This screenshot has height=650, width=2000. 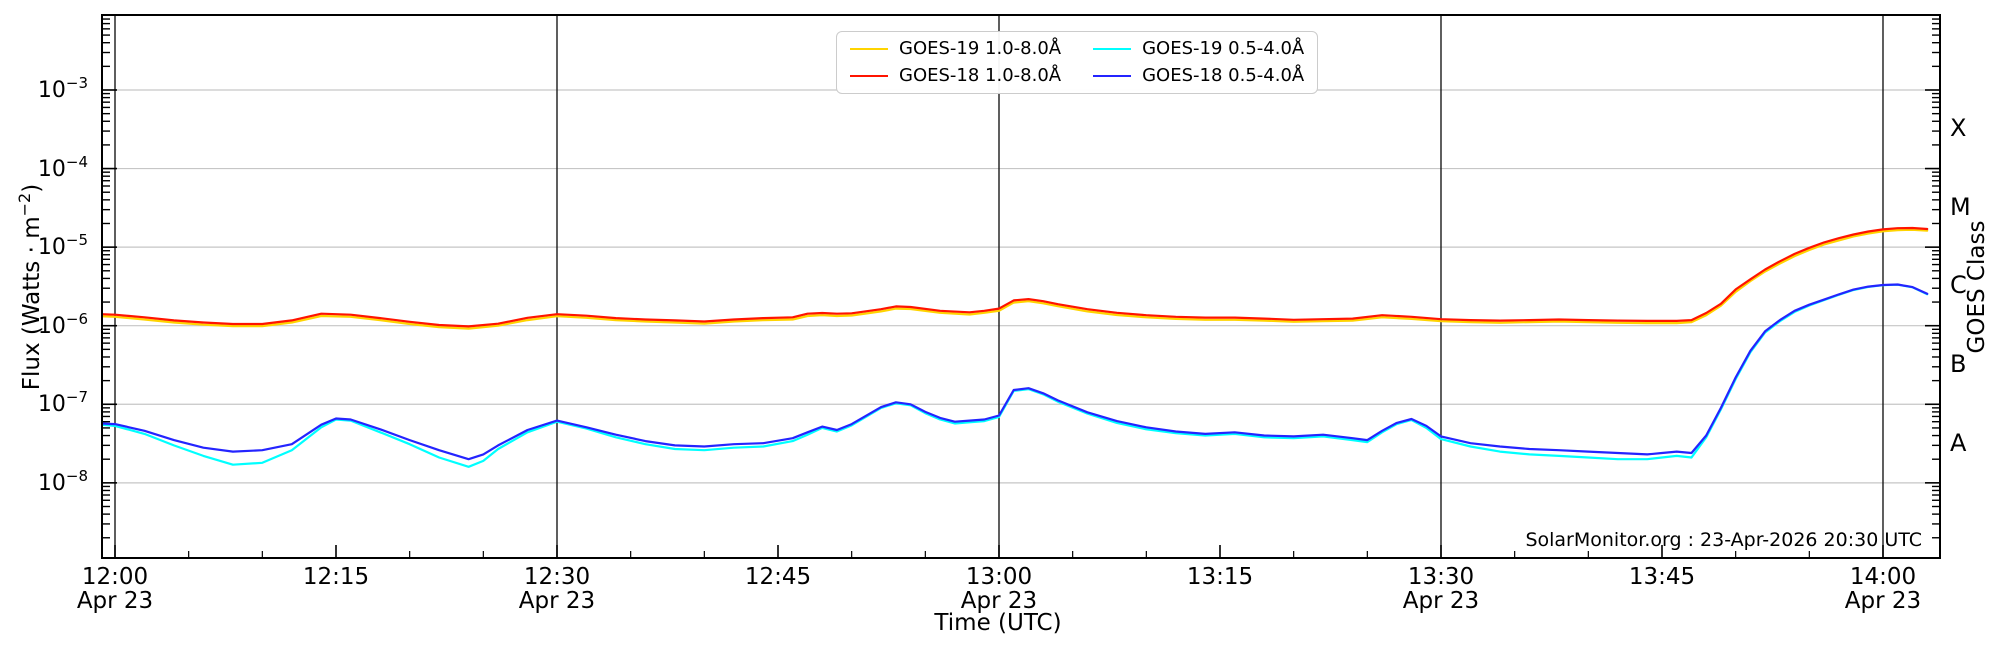 What do you see at coordinates (999, 577) in the screenshot?
I see `x-tick-label: 13:00` at bounding box center [999, 577].